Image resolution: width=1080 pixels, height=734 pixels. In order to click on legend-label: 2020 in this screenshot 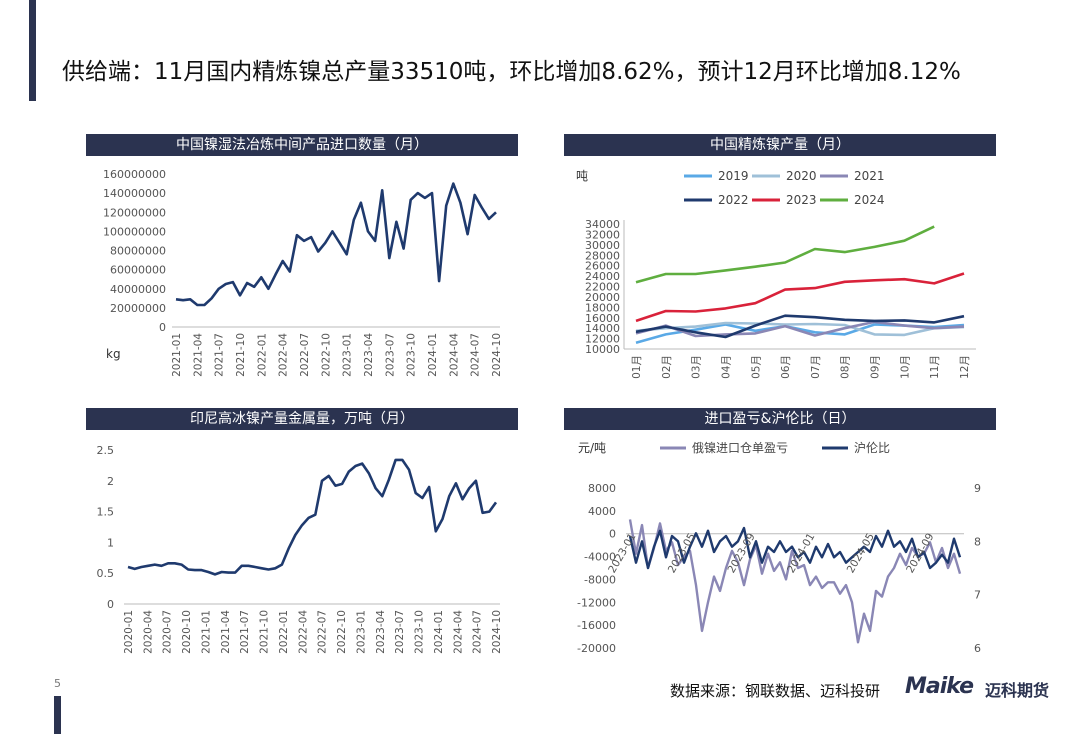, I will do `click(801, 176)`.